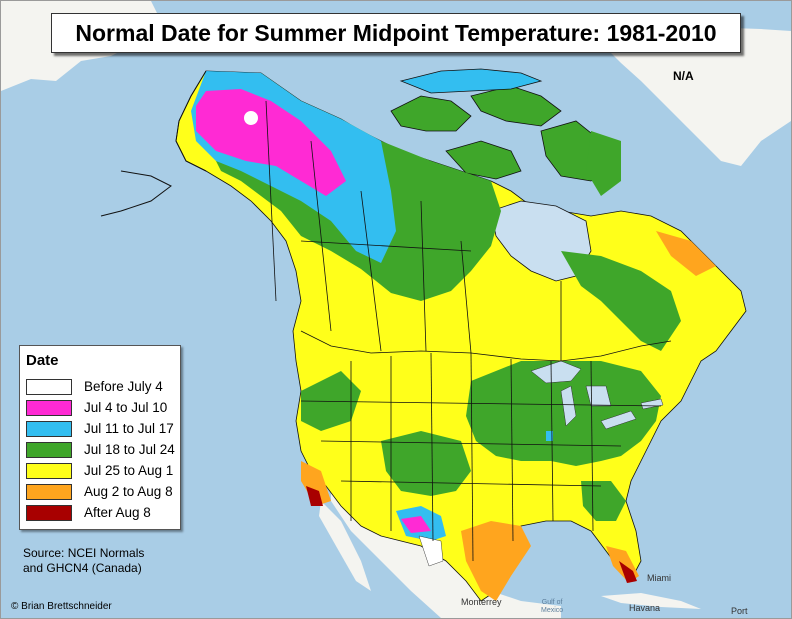 This screenshot has width=792, height=619. What do you see at coordinates (552, 606) in the screenshot?
I see `sea-label-gulf-of-mexico: Gulf of Mexico` at bounding box center [552, 606].